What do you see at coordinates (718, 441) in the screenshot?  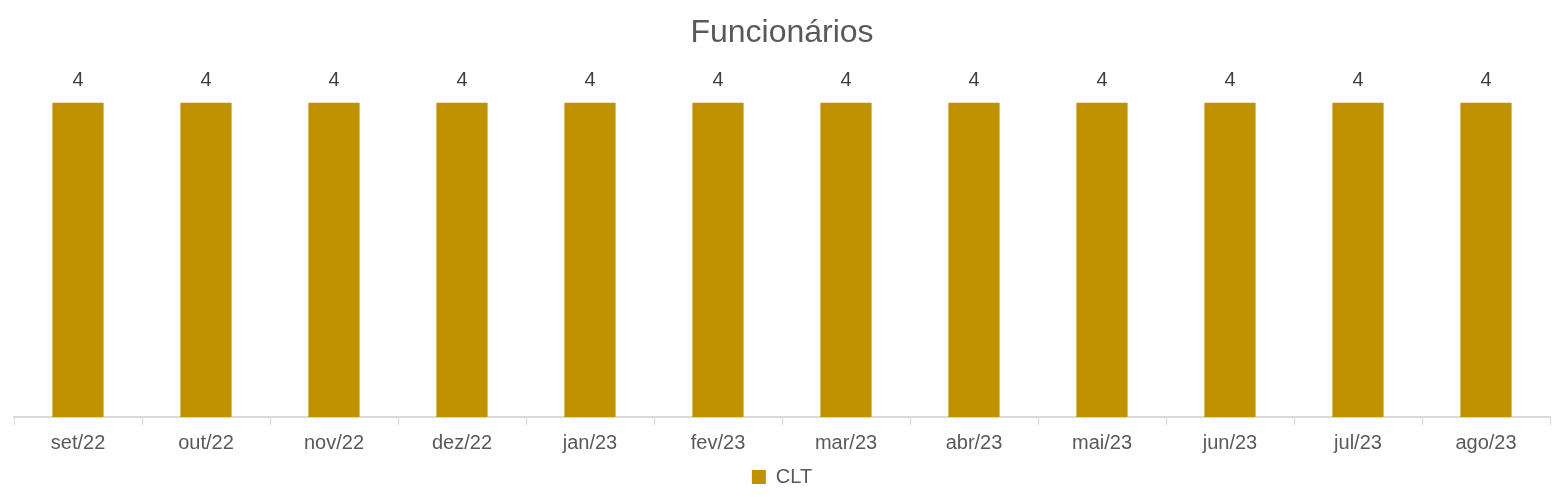 I see `x-tick-label: fev/23` at bounding box center [718, 441].